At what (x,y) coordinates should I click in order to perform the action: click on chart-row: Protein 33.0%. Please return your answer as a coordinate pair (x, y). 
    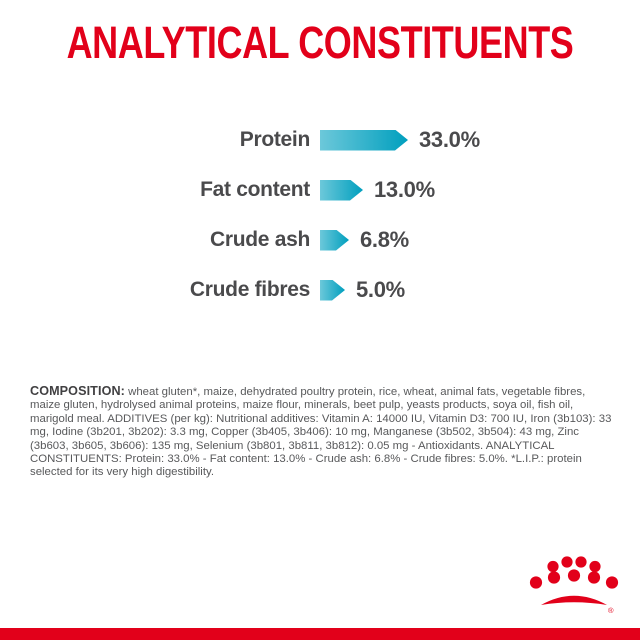
    Looking at the image, I should click on (320, 140).